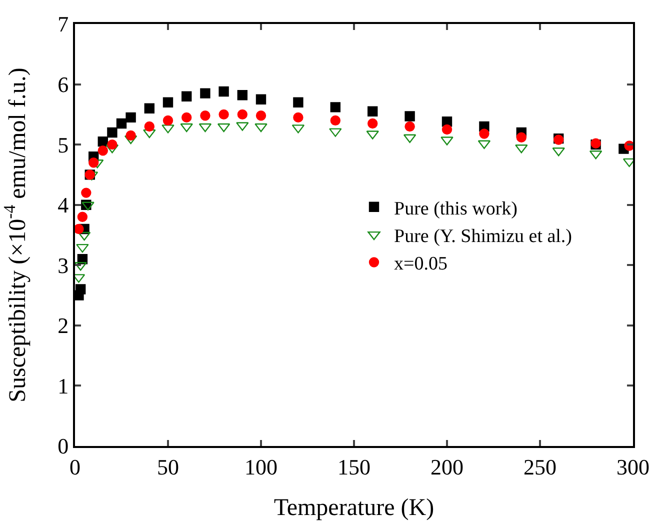 The image size is (662, 521). What do you see at coordinates (447, 467) in the screenshot?
I see `x-tick-label: 200` at bounding box center [447, 467].